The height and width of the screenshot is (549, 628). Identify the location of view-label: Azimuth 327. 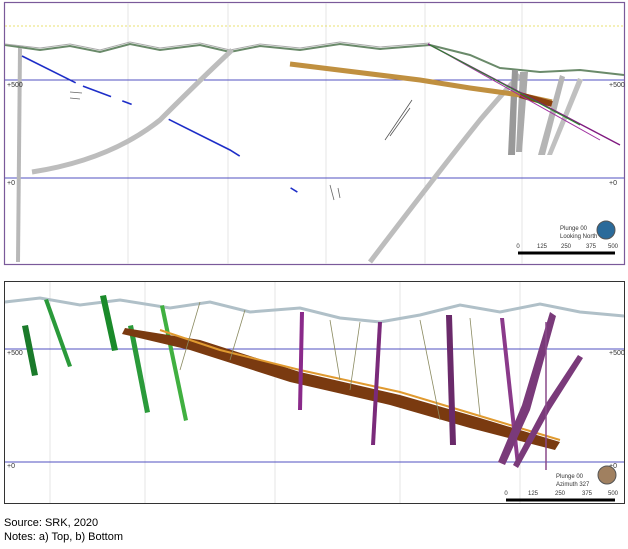
(573, 485).